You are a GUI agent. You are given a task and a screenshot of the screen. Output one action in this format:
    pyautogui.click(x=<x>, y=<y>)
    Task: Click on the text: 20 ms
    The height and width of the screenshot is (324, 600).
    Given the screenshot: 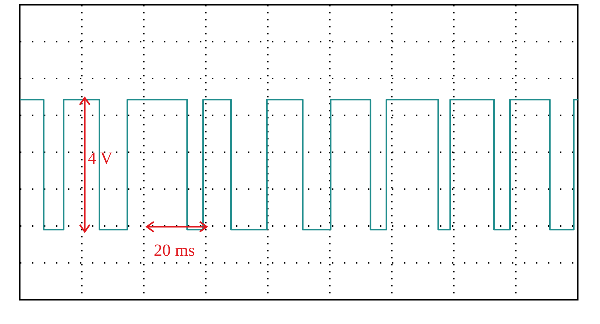 What is the action you would take?
    pyautogui.click(x=175, y=250)
    